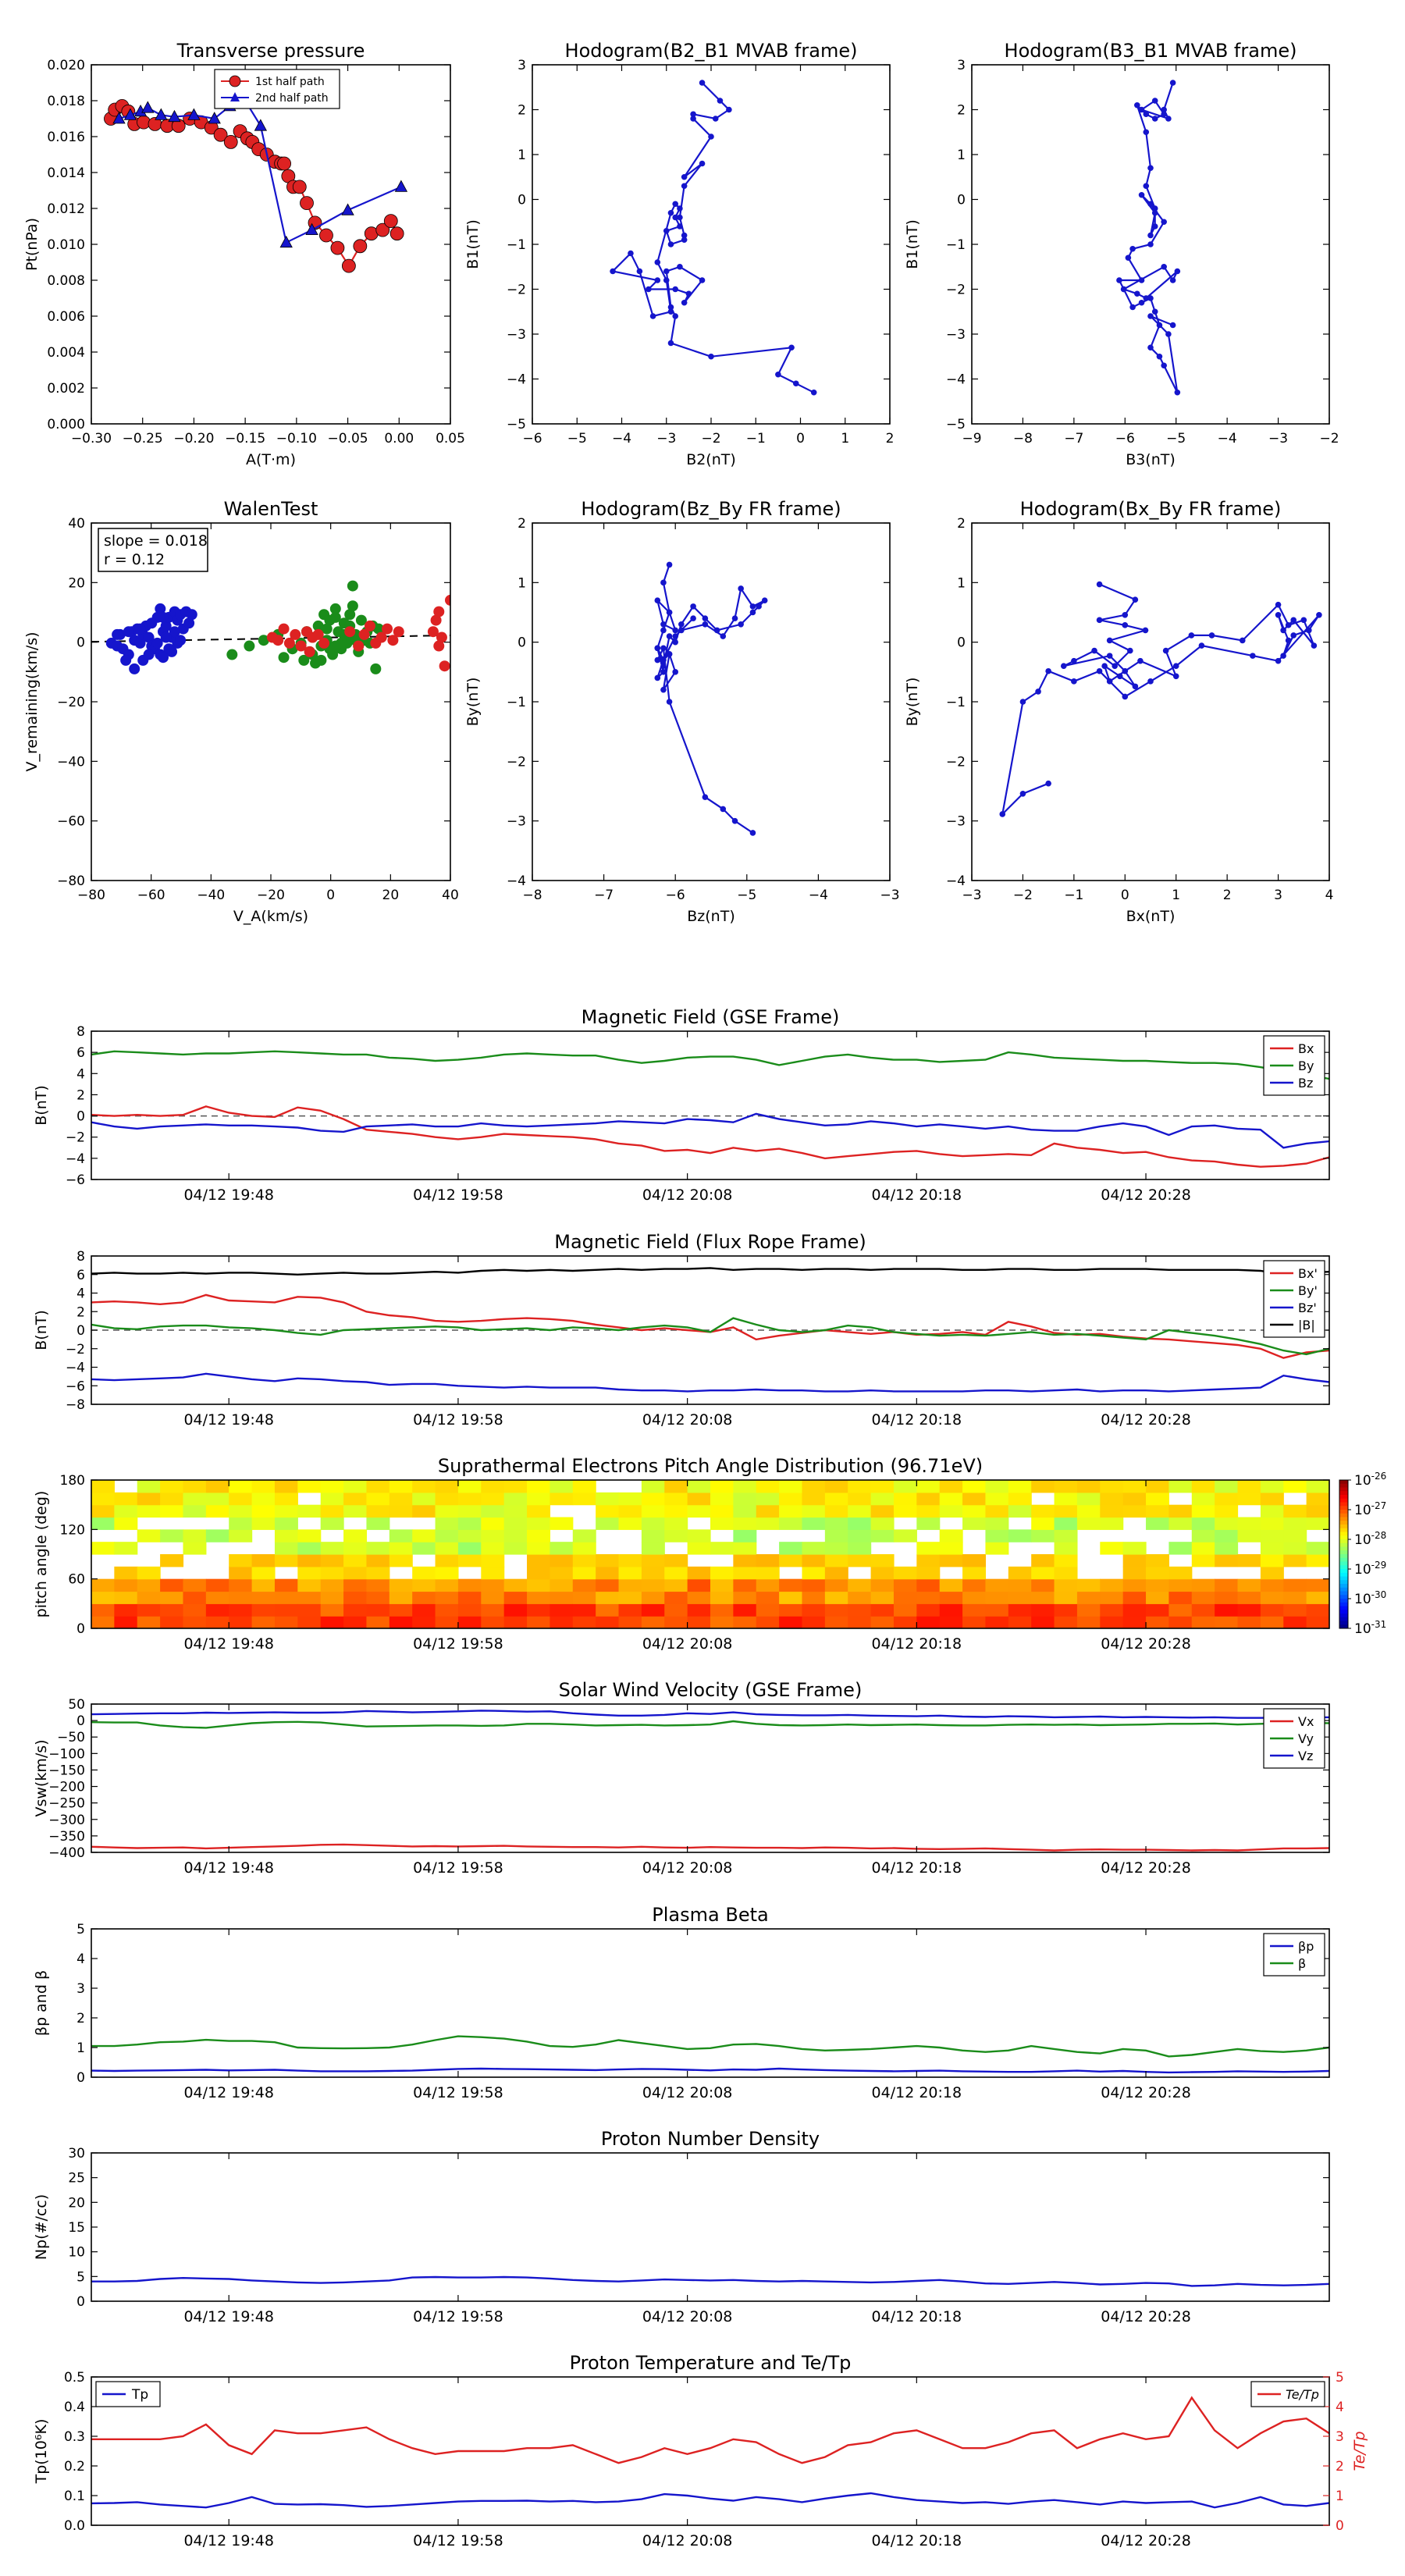 This screenshot has height=2576, width=1405. Describe the element at coordinates (74, 2467) in the screenshot. I see `y-tick-label: 0.2` at that location.